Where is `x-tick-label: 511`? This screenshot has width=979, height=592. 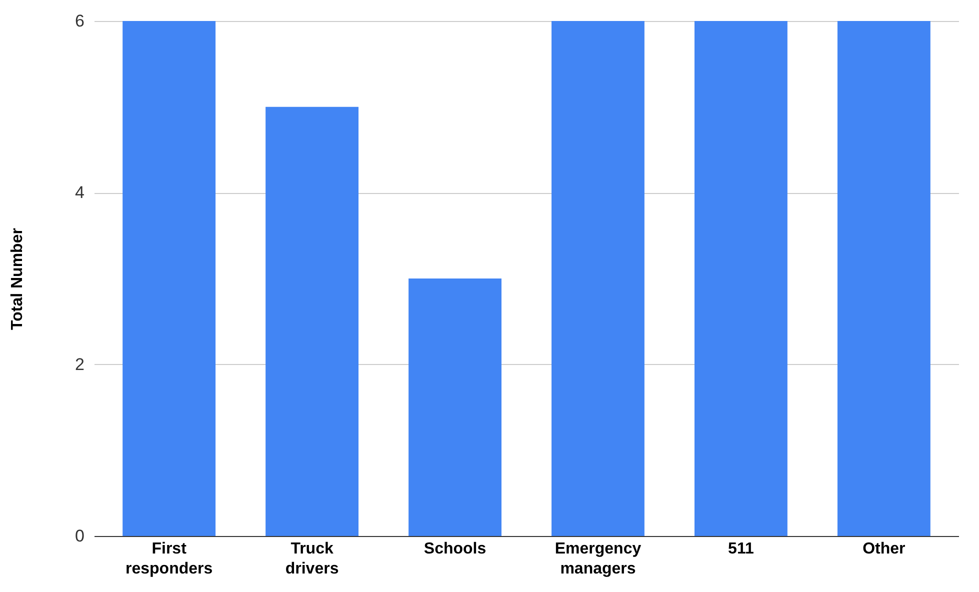 x-tick-label: 511 is located at coordinates (741, 549).